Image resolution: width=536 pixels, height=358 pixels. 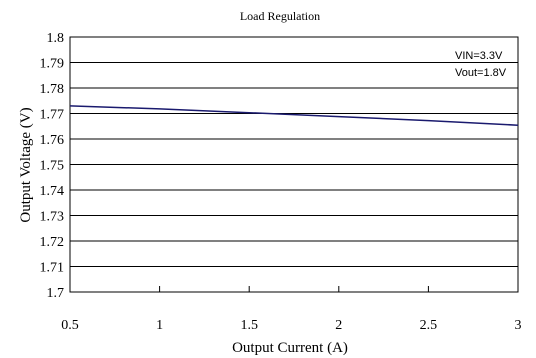 I want to click on x-tick-label: 2, so click(x=338, y=325).